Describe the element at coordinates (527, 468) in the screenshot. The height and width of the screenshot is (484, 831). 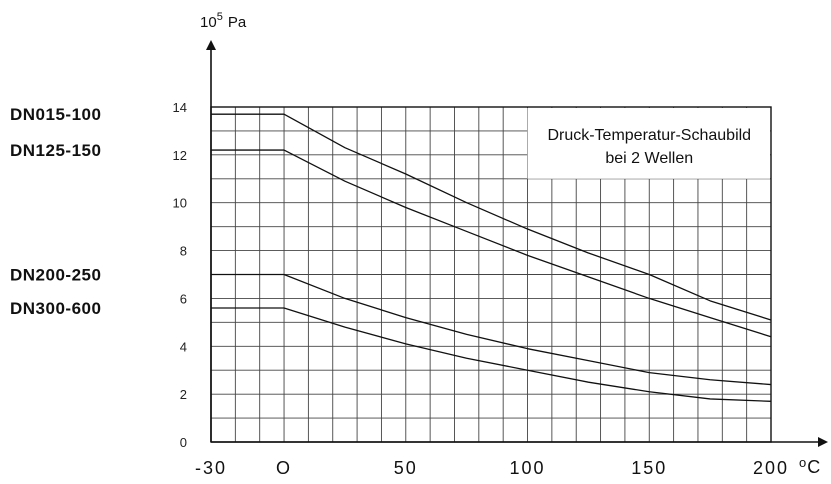
I see `x-tick-label: 100` at that location.